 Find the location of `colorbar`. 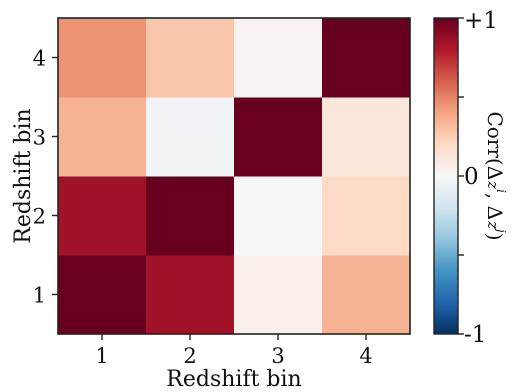

colorbar is located at coordinates (446, 176).